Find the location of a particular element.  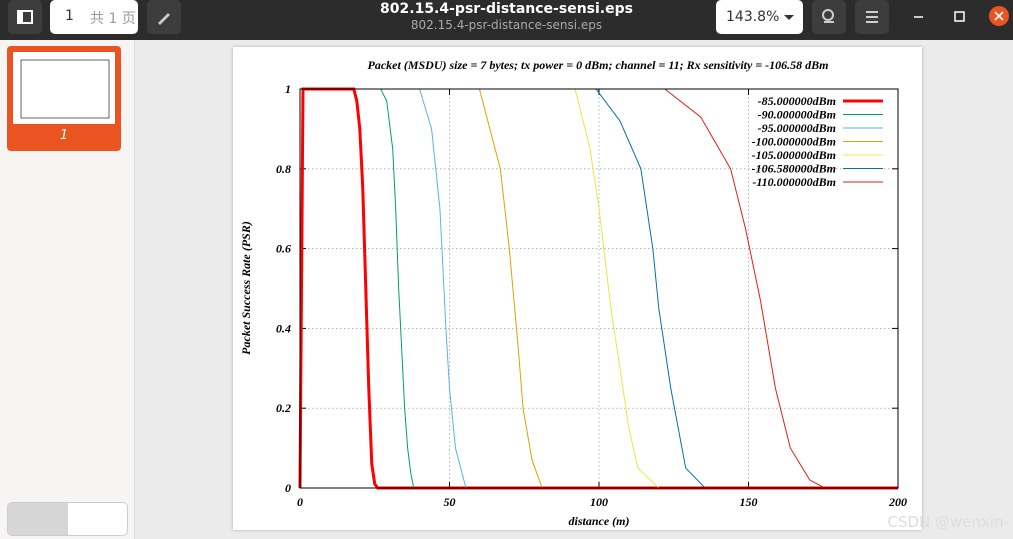

y-tick-label: 0.4 is located at coordinates (283, 328).